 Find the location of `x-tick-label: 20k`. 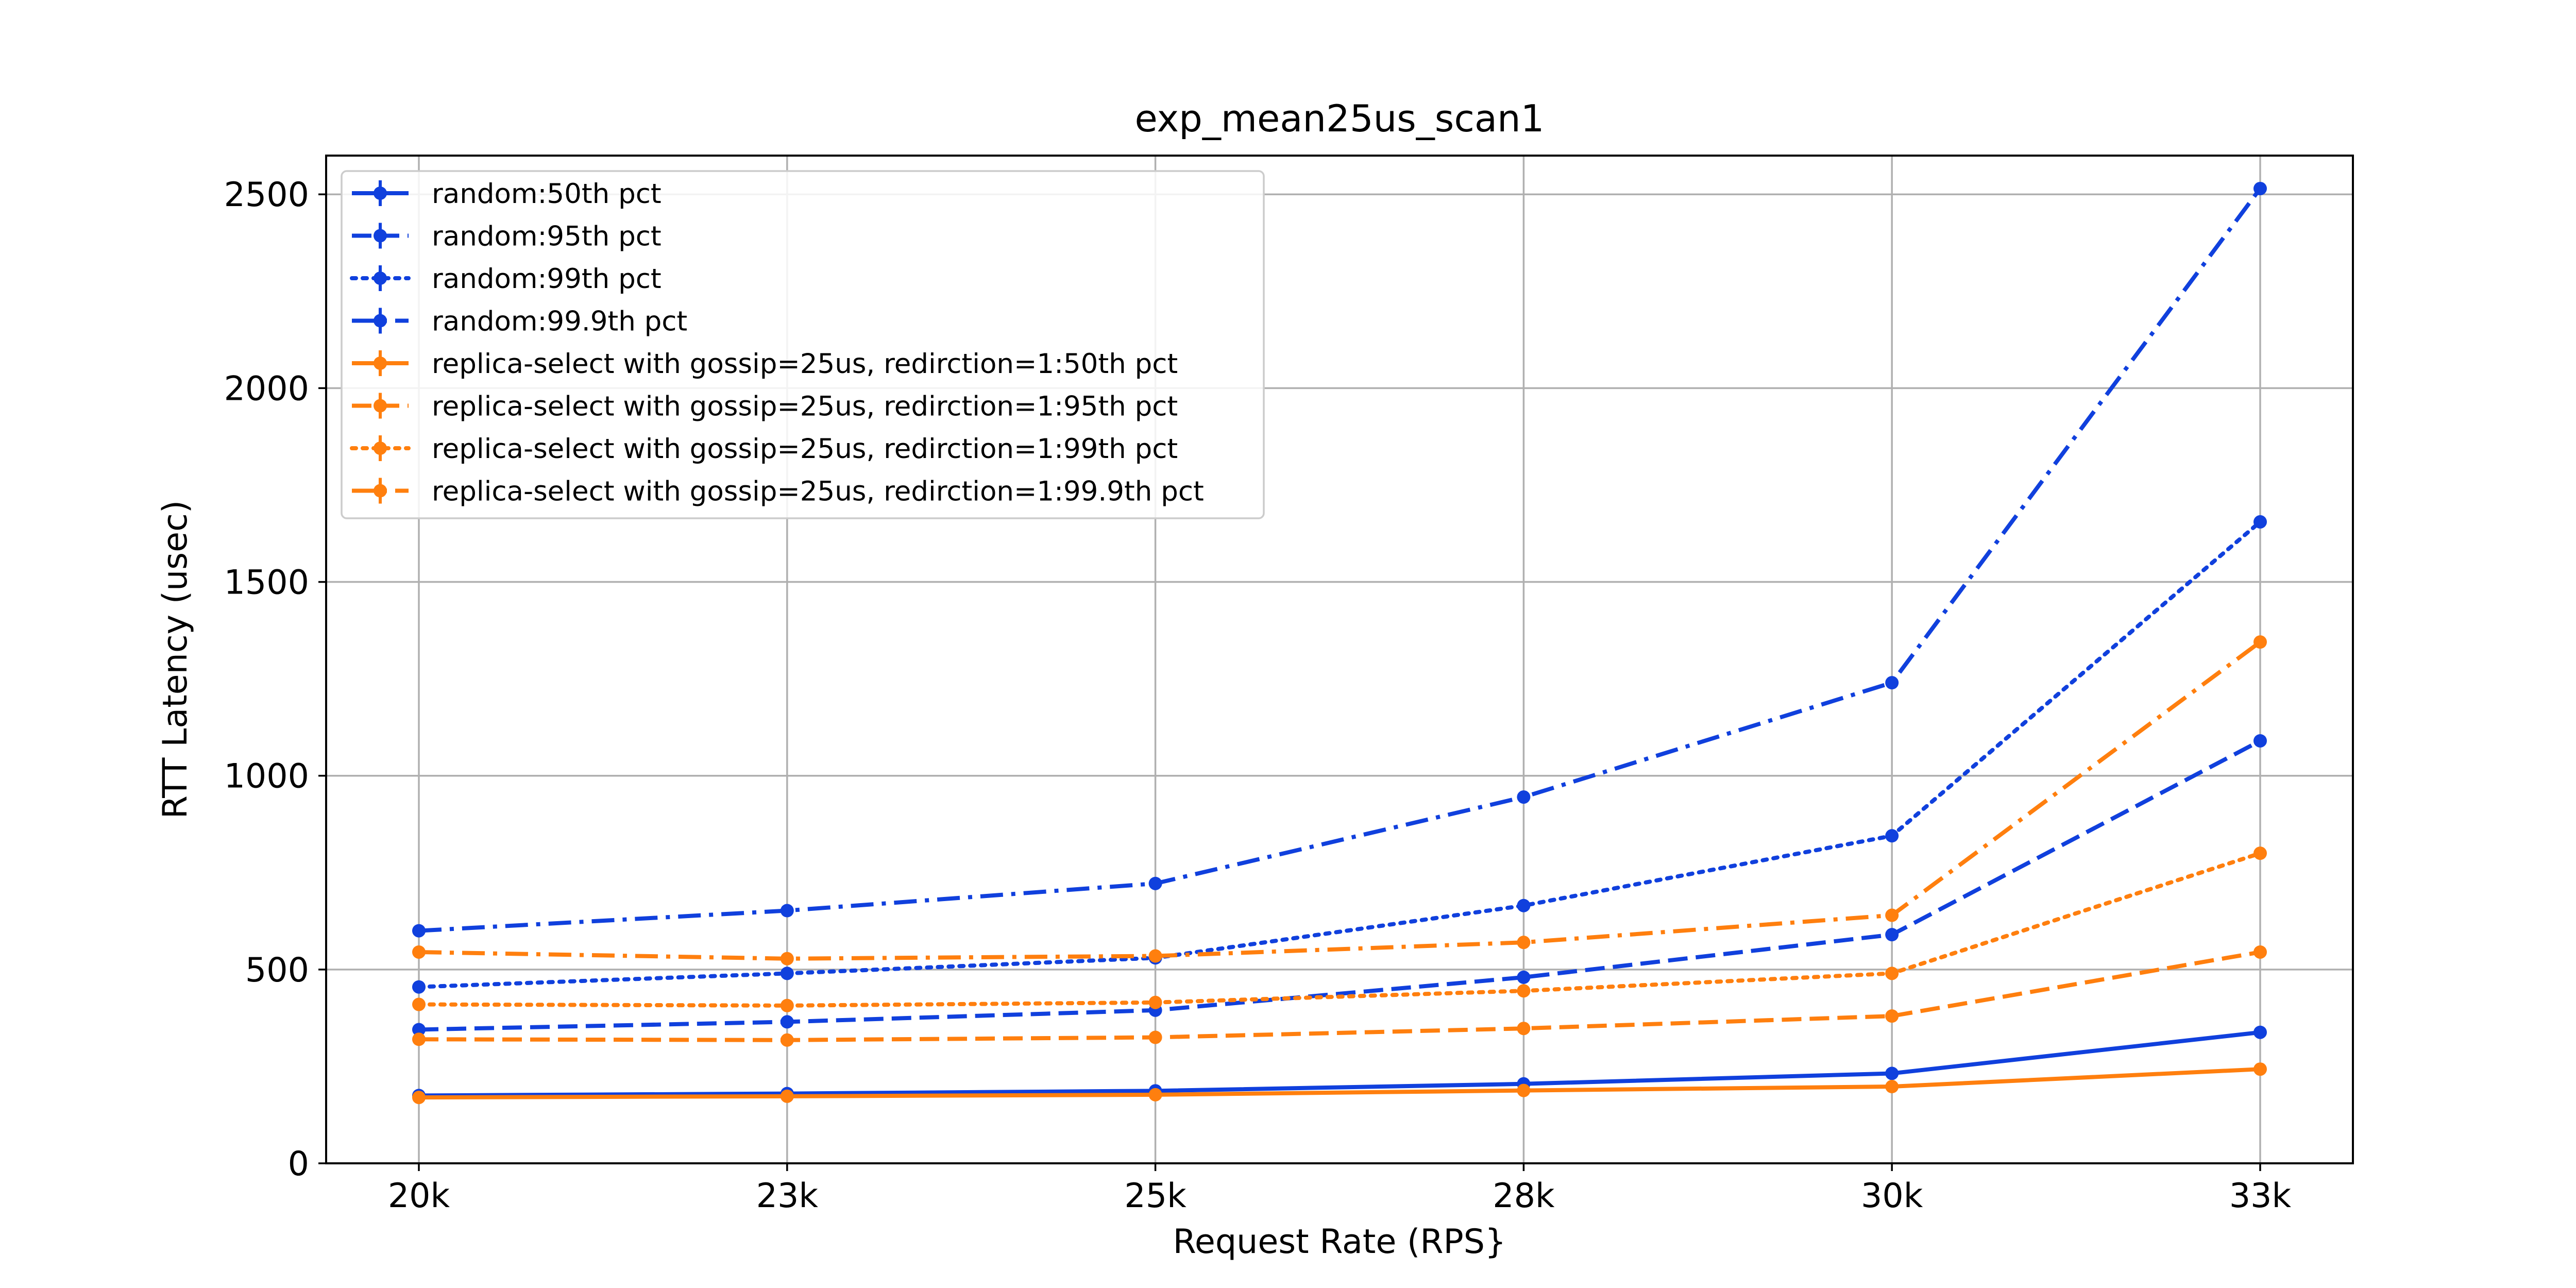

x-tick-label: 20k is located at coordinates (419, 1196).